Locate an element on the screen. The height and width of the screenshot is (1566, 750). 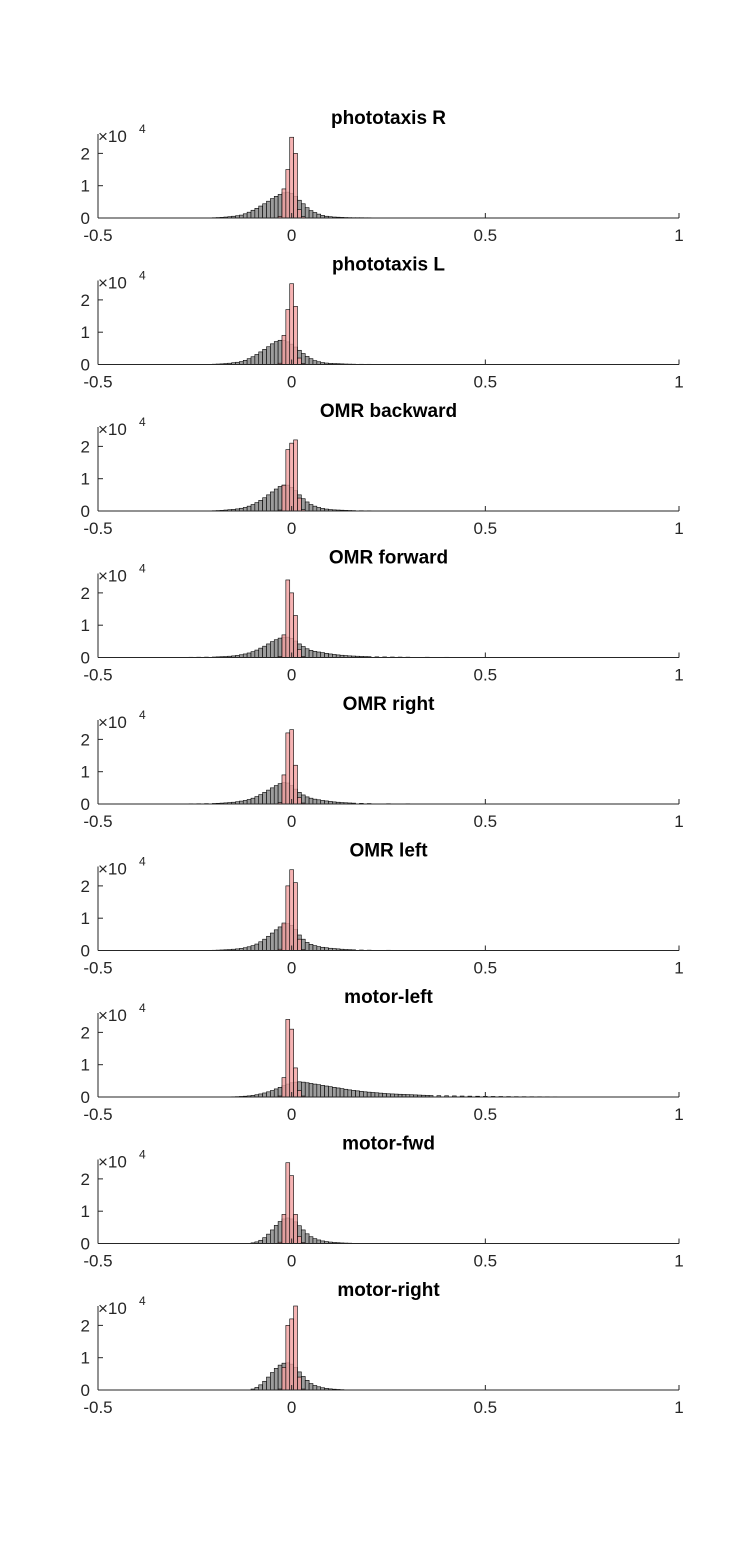
y-exponent-sup: 4 is located at coordinates (142, 1301).